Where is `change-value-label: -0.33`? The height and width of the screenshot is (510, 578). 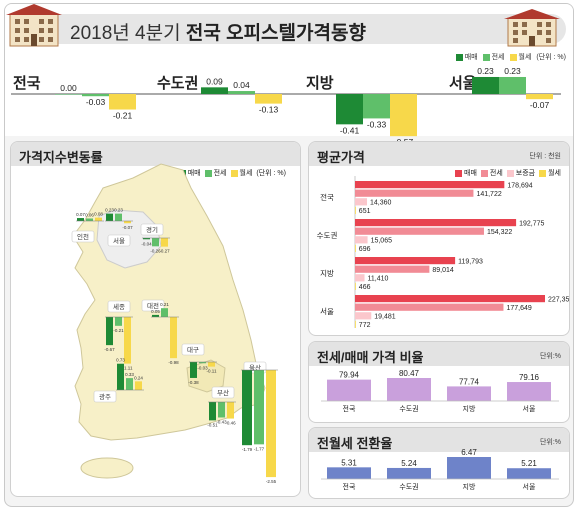
change-value-label: -0.33 is located at coordinates (377, 124).